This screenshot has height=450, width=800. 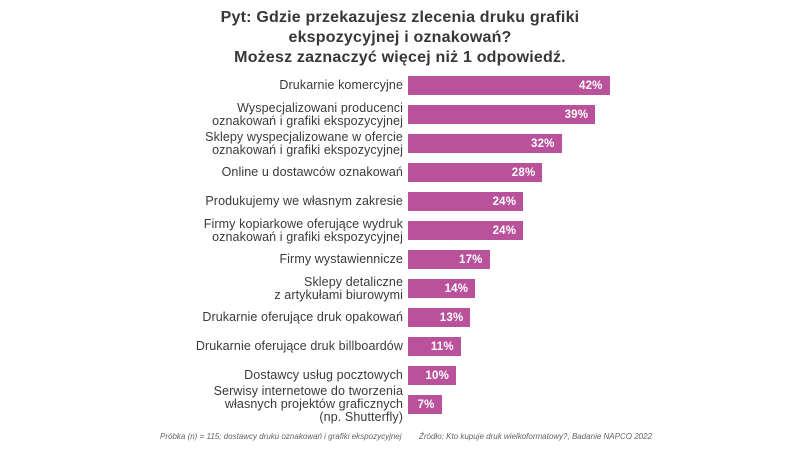 What do you see at coordinates (312, 172) in the screenshot?
I see `category-label: Online u dostawców oznakowań` at bounding box center [312, 172].